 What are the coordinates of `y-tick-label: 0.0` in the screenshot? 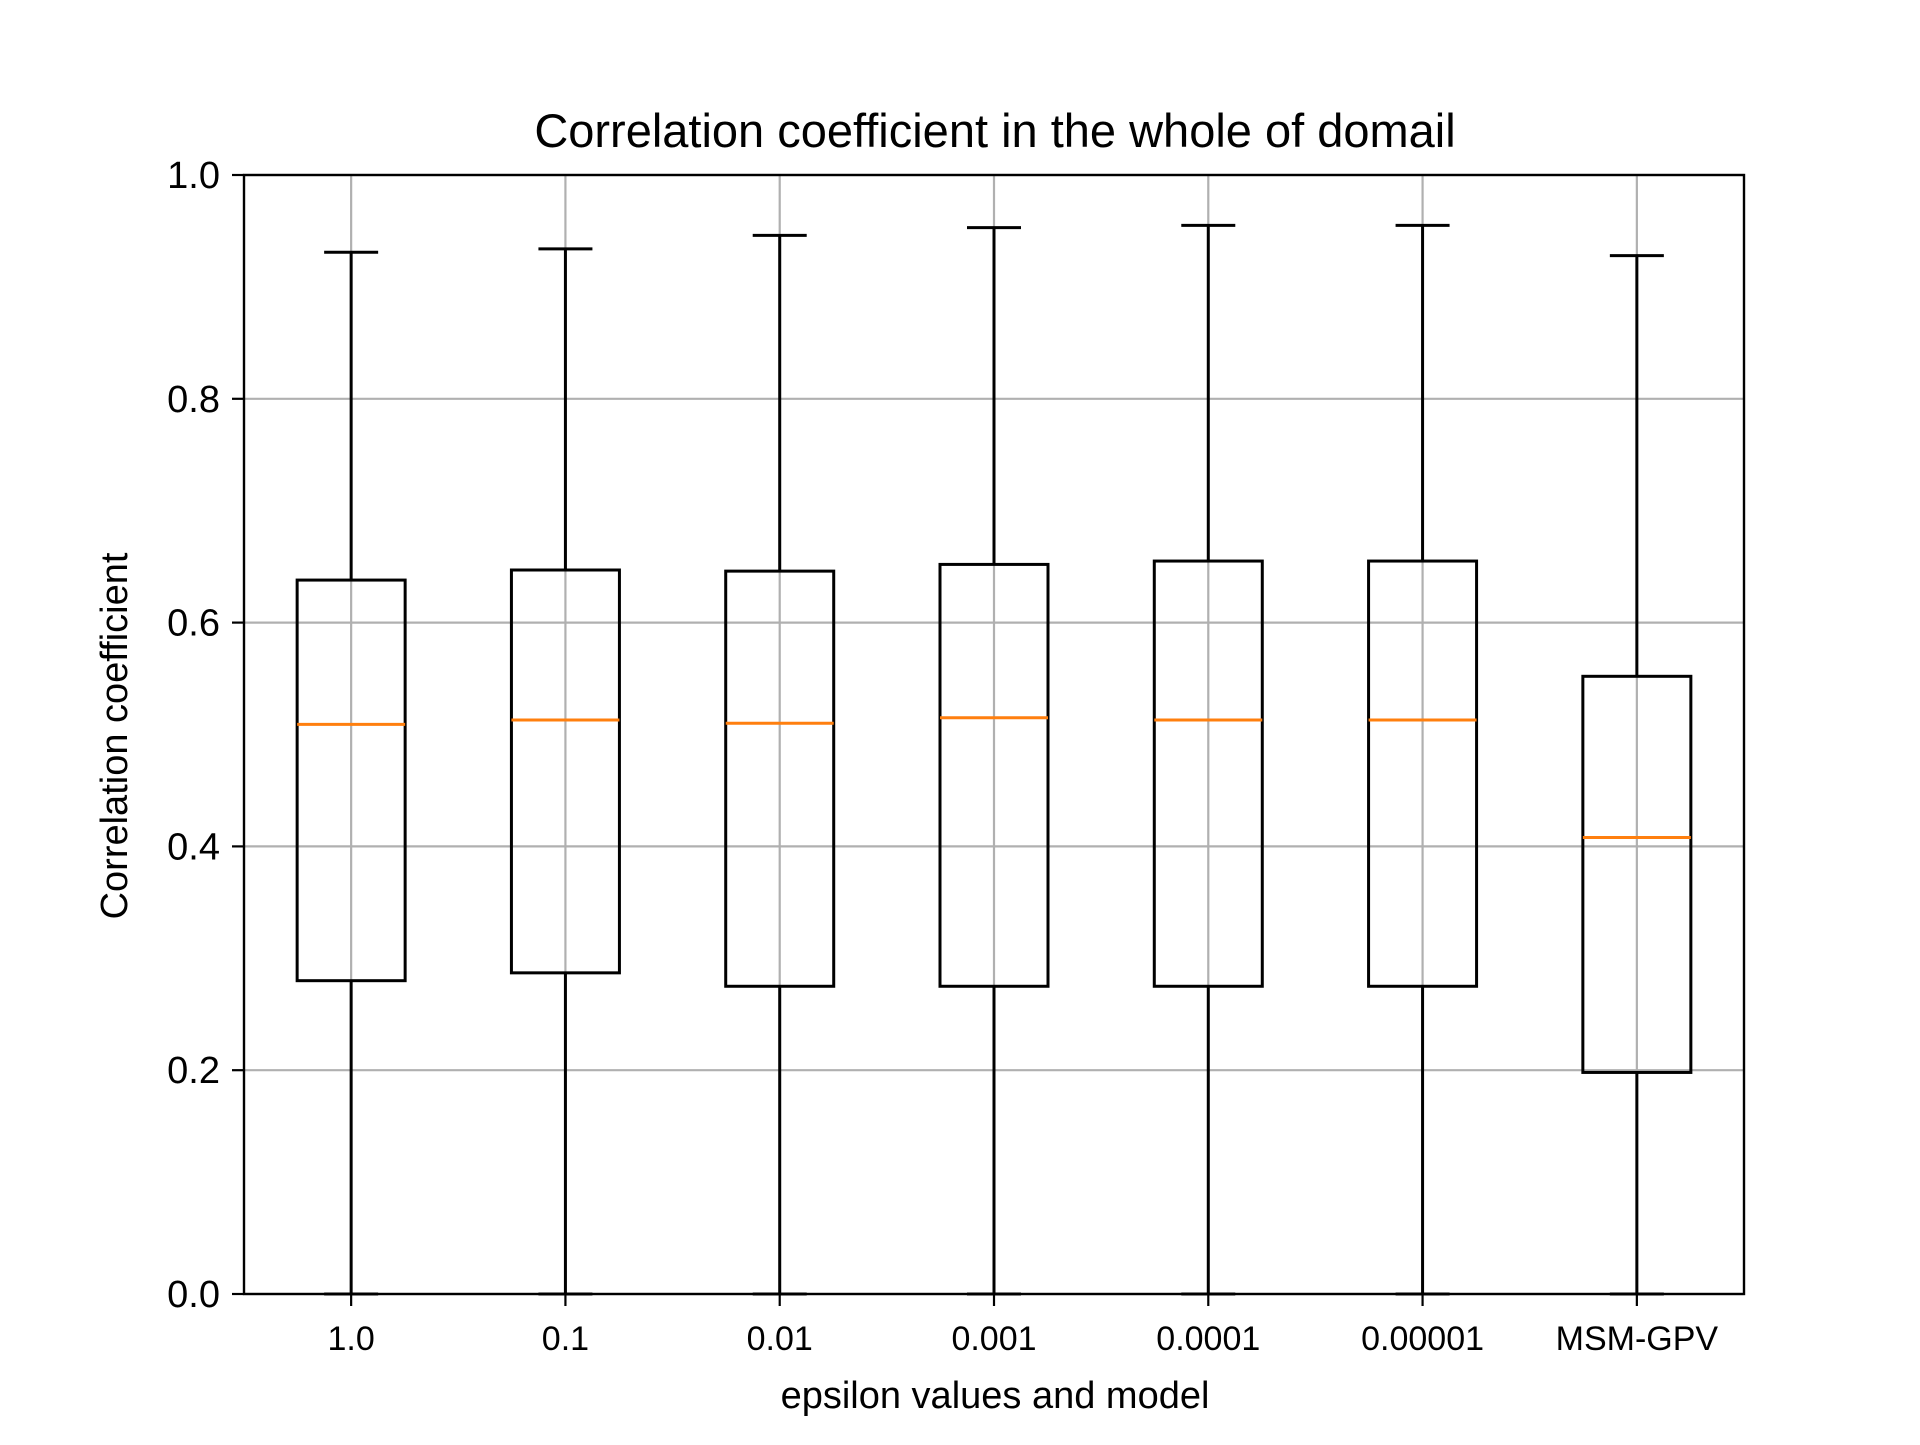 It's located at (193, 1295).